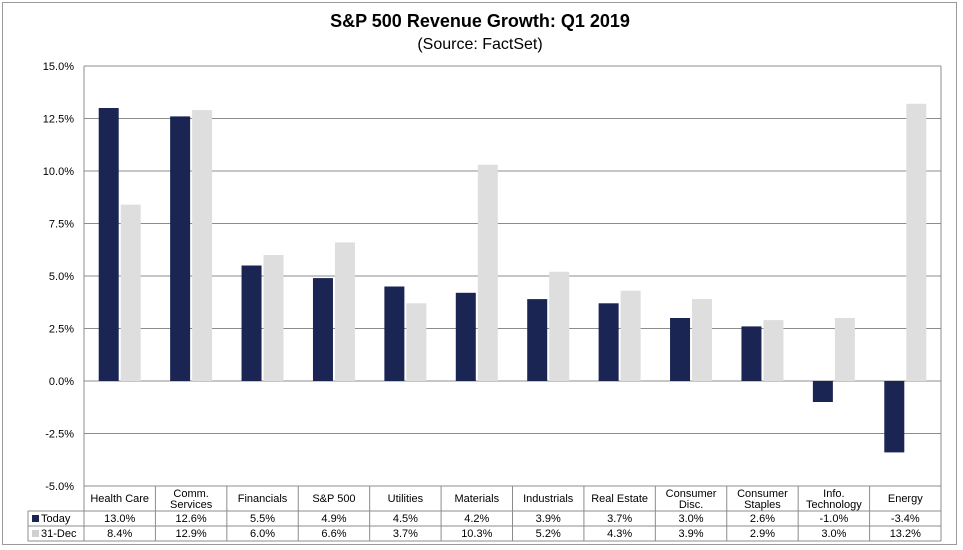 The width and height of the screenshot is (963, 550). Describe the element at coordinates (119, 519) in the screenshot. I see `table-value-0-0: 13.0%` at that location.